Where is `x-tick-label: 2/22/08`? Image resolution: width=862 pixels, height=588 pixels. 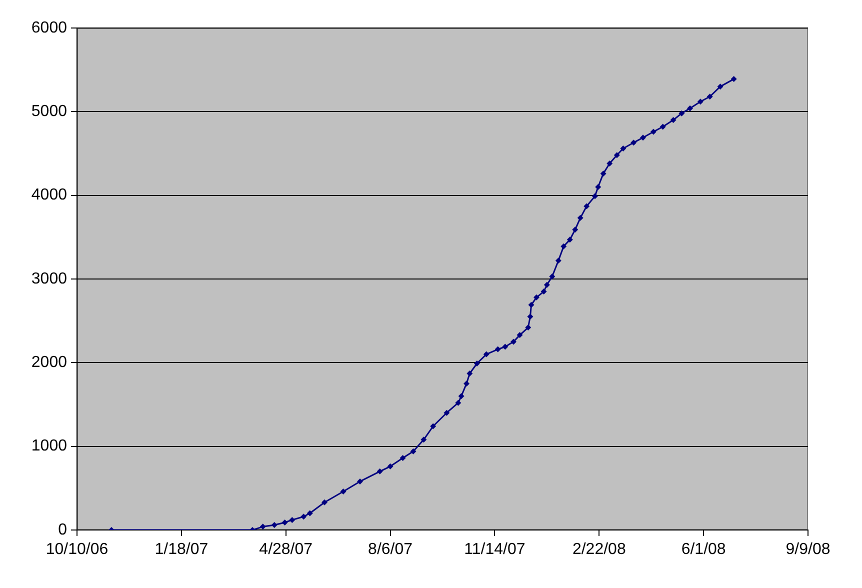
x-tick-label: 2/22/08 is located at coordinates (599, 549).